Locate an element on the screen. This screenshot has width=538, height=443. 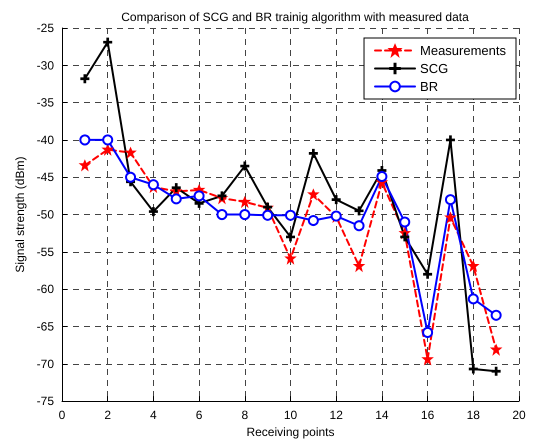
legend-label: SCG is located at coordinates (434, 68).